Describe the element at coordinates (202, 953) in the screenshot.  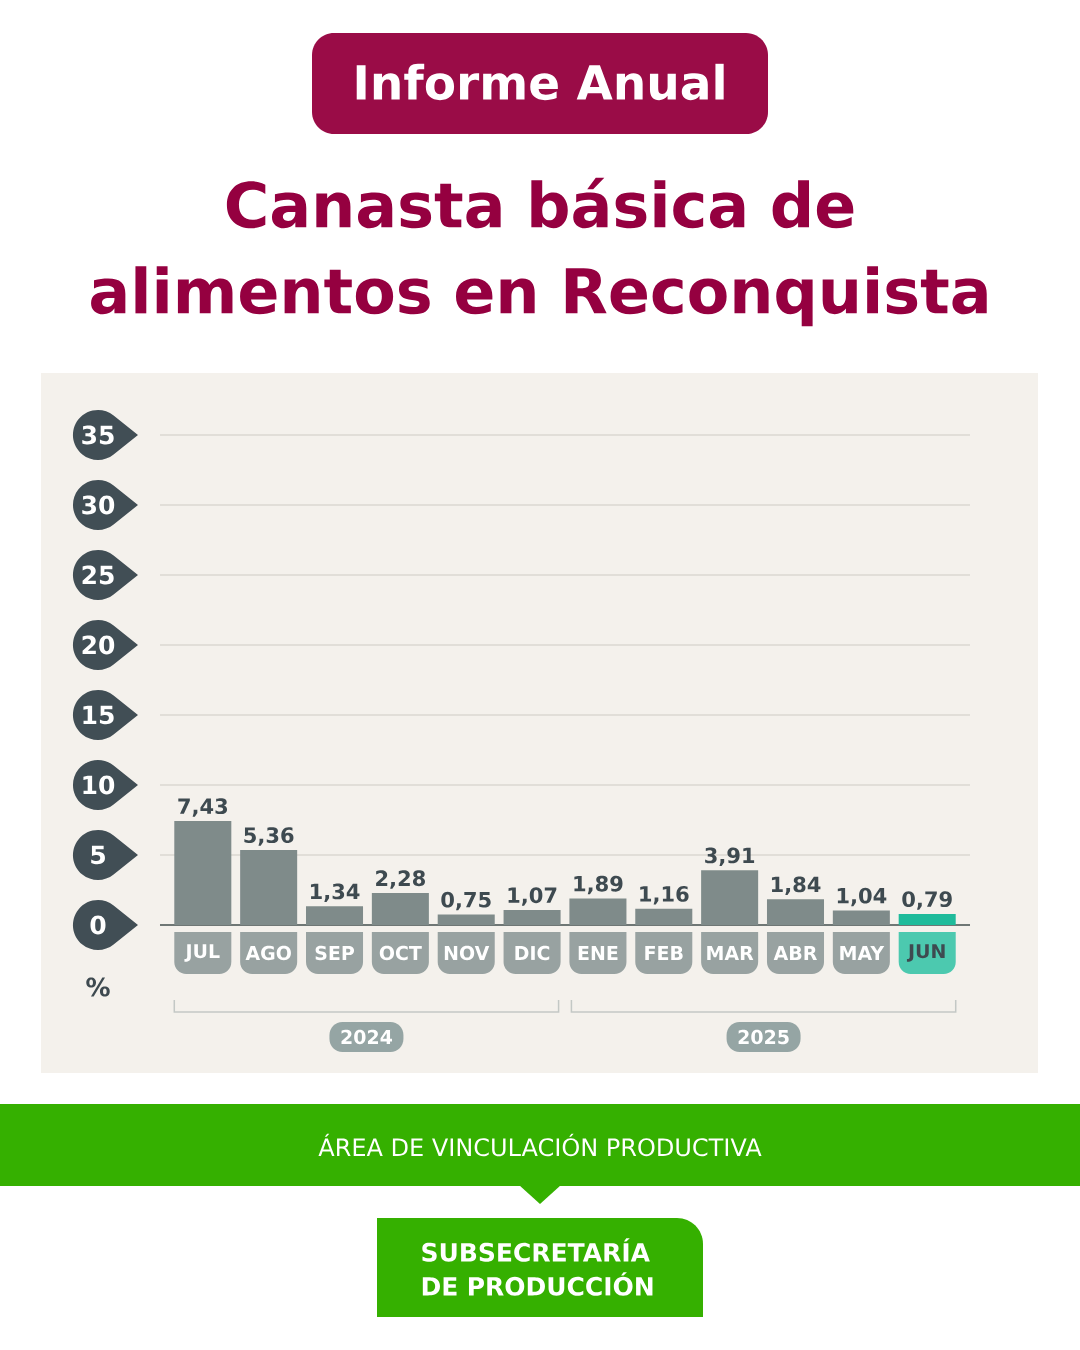
I see `x-tick-label: JUL` at that location.